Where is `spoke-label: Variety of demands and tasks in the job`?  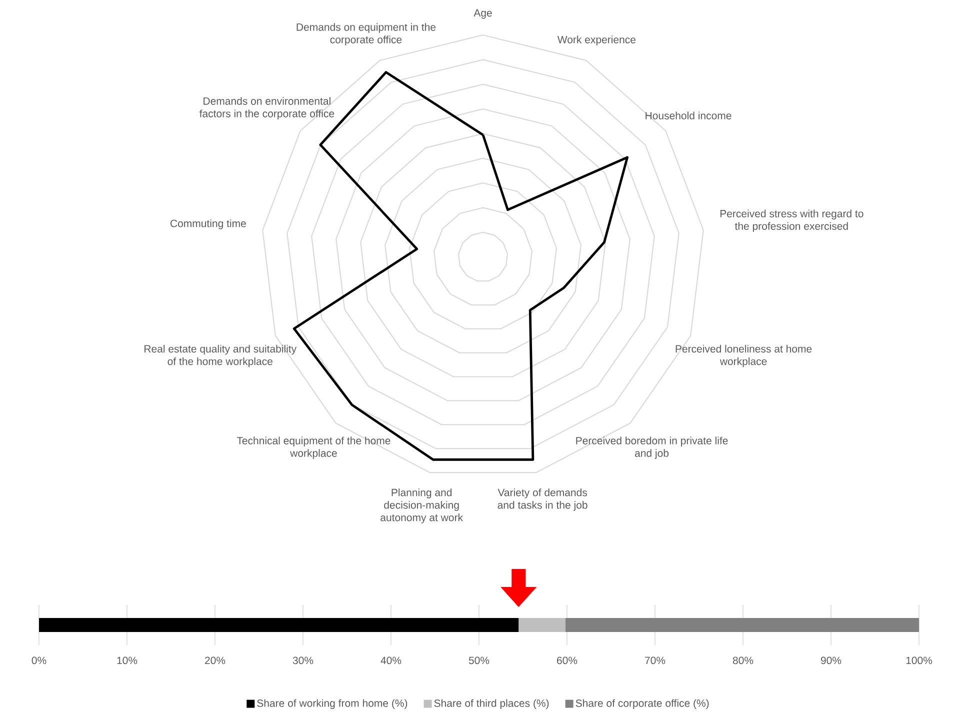 spoke-label: Variety of demands and tasks in the job is located at coordinates (543, 499).